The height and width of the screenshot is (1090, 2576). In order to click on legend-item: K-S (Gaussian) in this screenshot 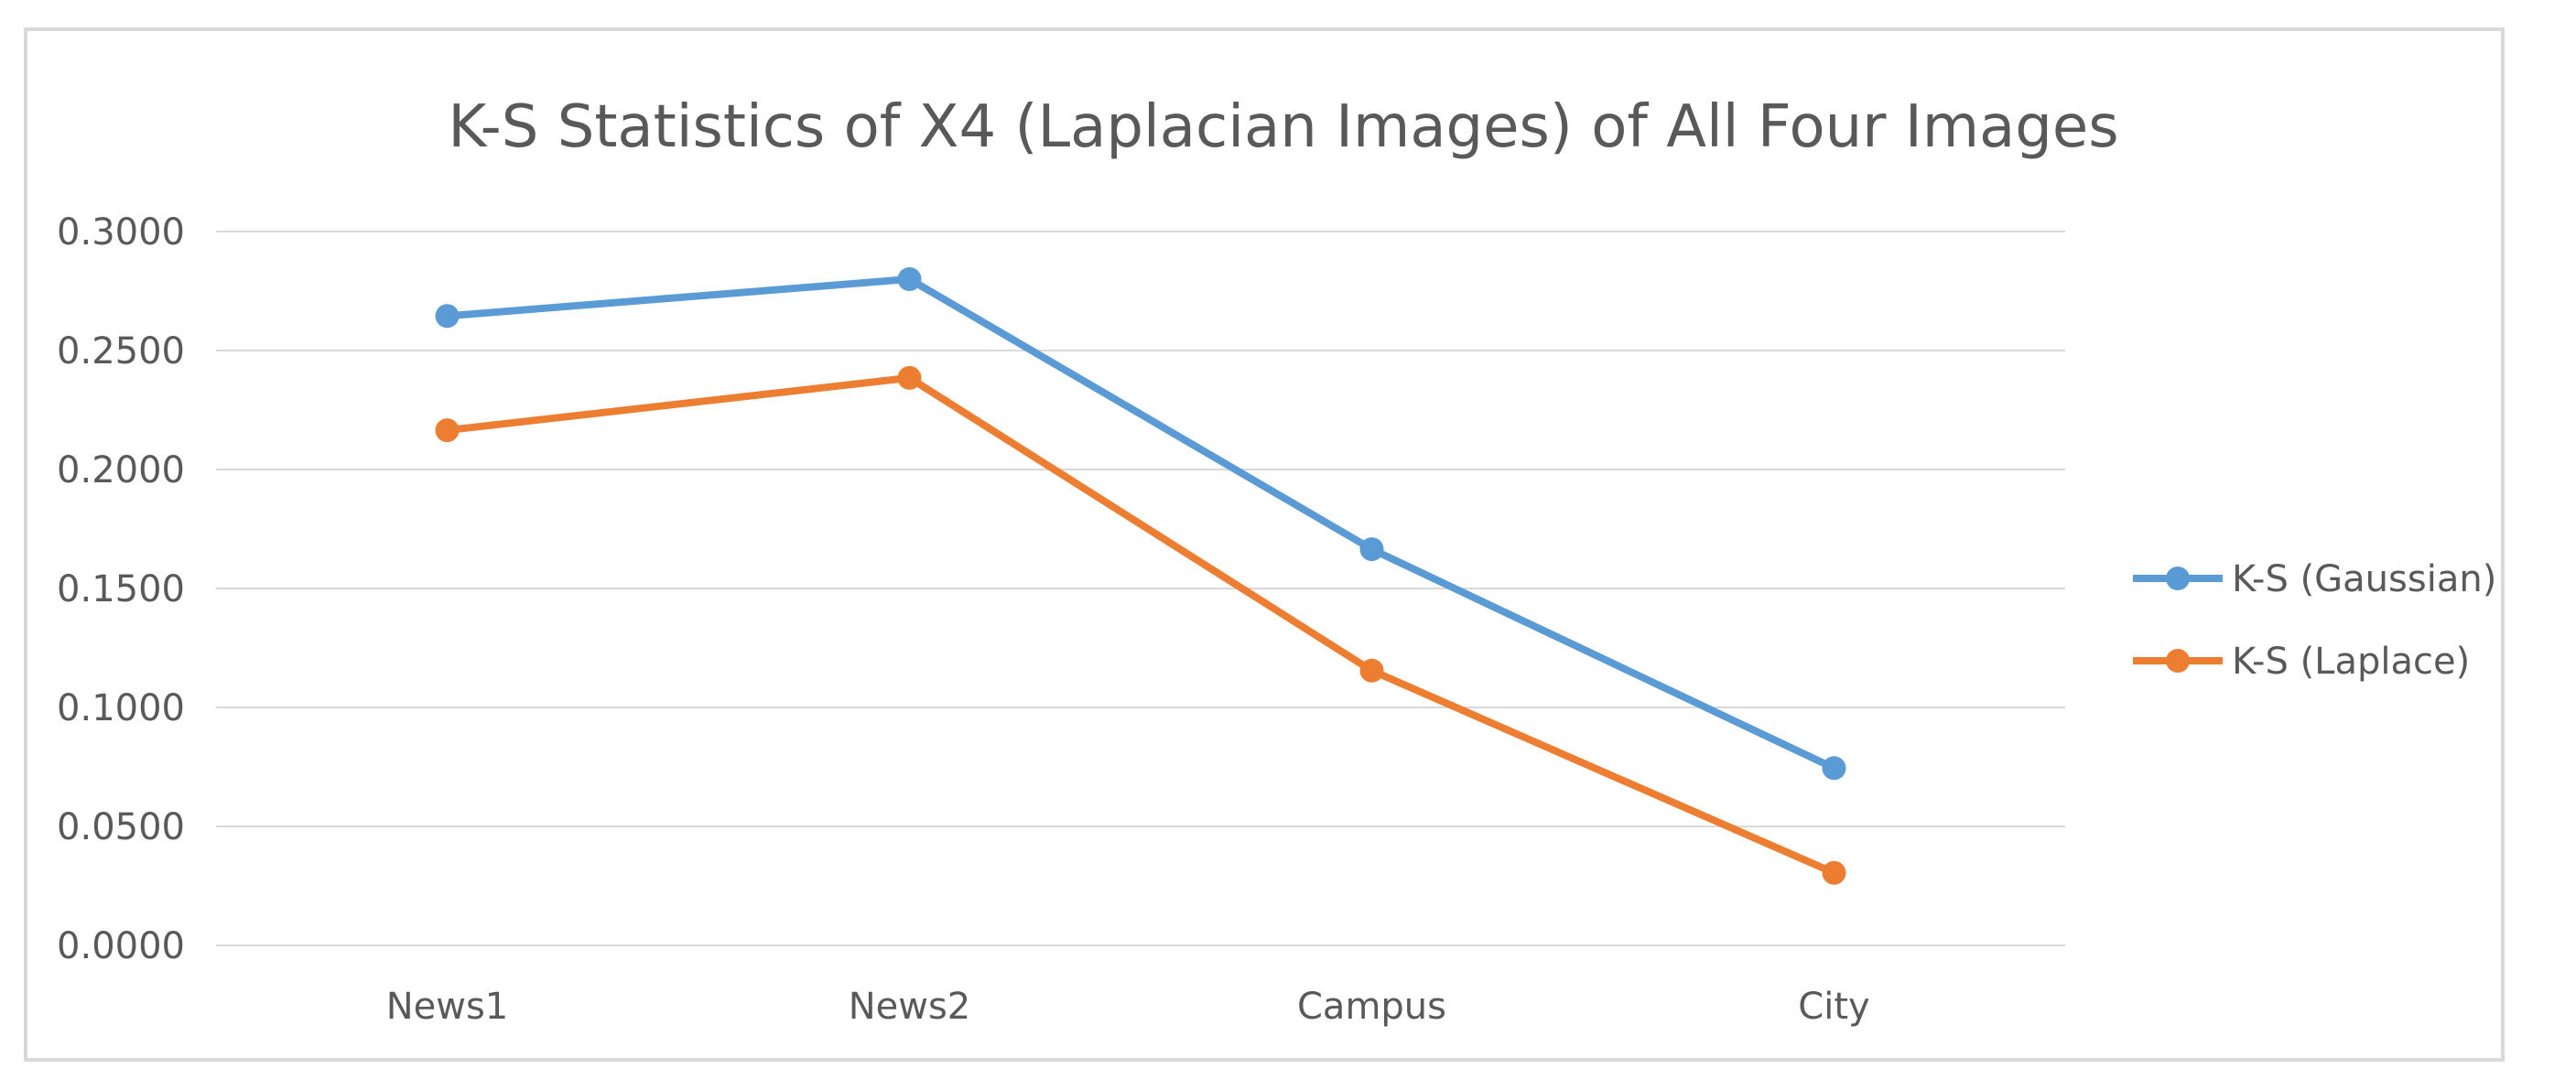, I will do `click(2314, 579)`.